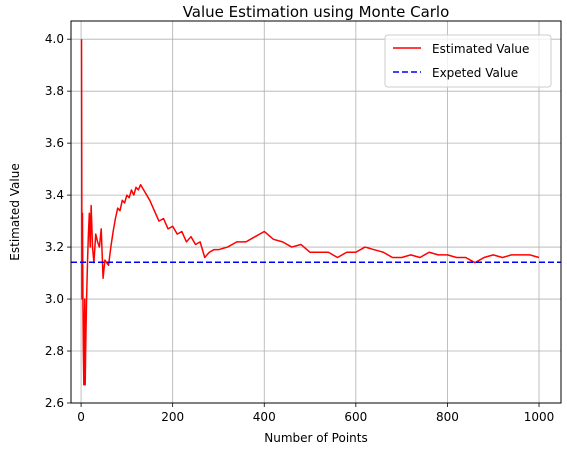 The width and height of the screenshot is (567, 455). What do you see at coordinates (54, 195) in the screenshot?
I see `y-tick-label: 3.4` at bounding box center [54, 195].